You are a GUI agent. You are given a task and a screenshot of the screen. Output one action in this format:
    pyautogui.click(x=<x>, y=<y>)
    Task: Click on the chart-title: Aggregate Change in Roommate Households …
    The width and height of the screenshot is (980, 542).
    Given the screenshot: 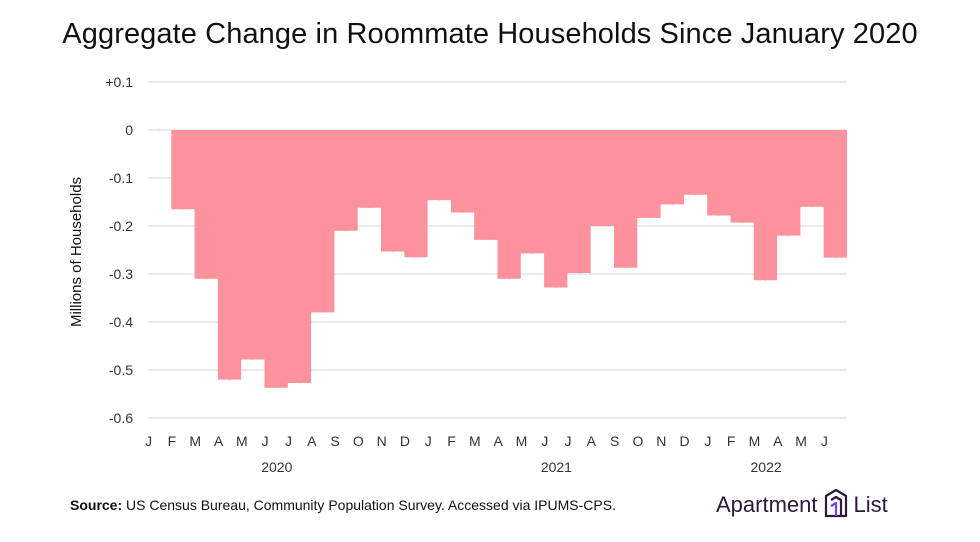 What is the action you would take?
    pyautogui.click(x=490, y=34)
    